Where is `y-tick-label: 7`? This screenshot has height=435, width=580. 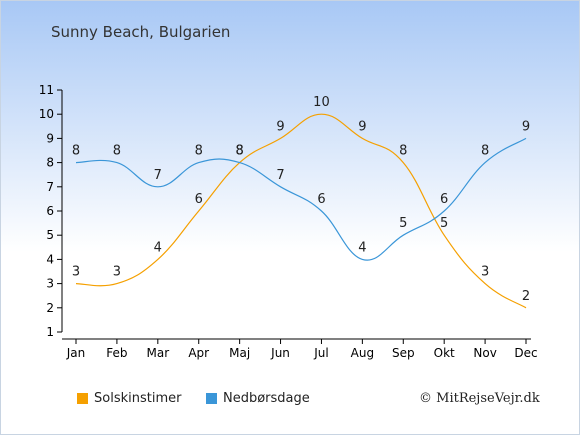
y-tick-label: 7 is located at coordinates (50, 187).